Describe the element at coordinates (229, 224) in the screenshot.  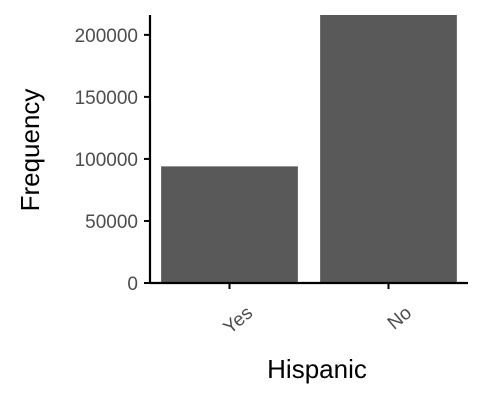
I see `bar-yes` at that location.